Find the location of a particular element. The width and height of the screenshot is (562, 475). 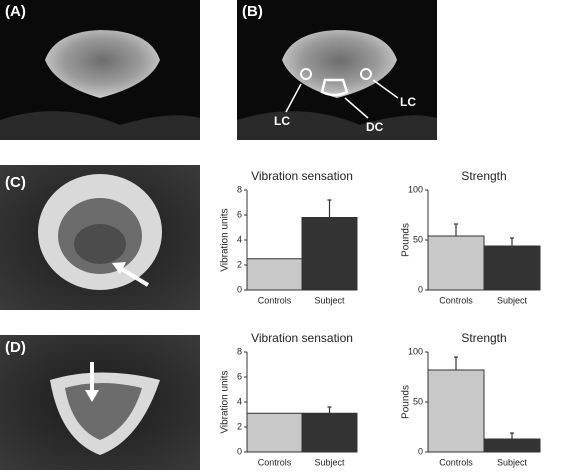

panel-label: (C) is located at coordinates (15, 182).